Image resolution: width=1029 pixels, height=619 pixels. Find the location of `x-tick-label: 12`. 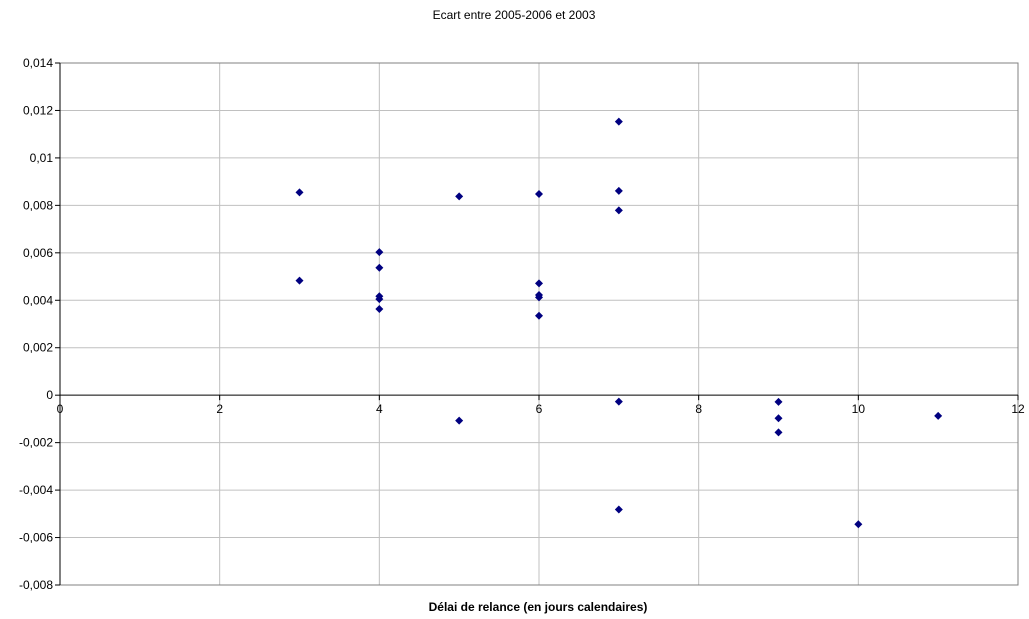

x-tick-label: 12 is located at coordinates (1018, 409).